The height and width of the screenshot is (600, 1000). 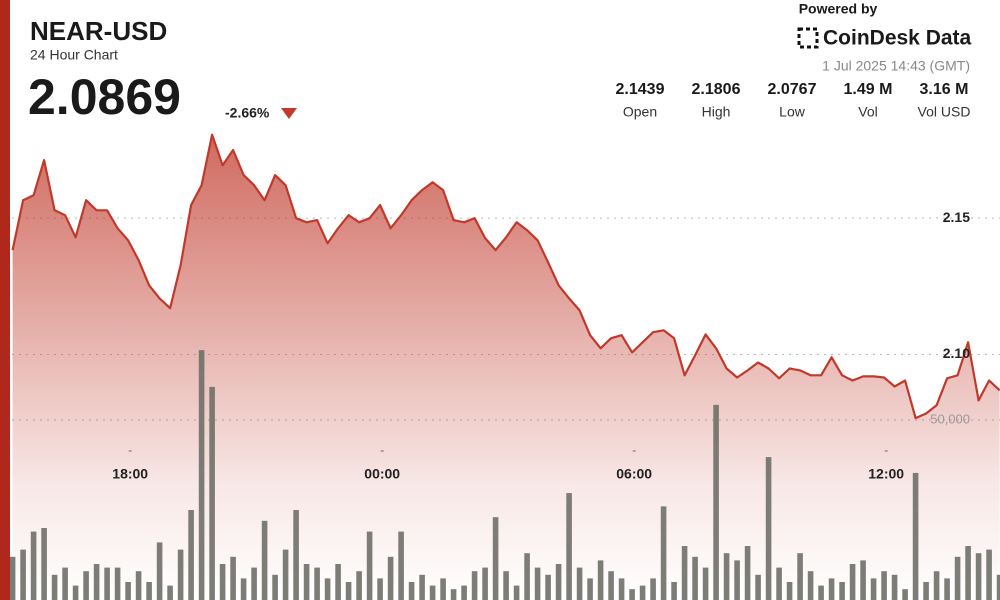 What do you see at coordinates (792, 112) in the screenshot?
I see `stat-label: Low` at bounding box center [792, 112].